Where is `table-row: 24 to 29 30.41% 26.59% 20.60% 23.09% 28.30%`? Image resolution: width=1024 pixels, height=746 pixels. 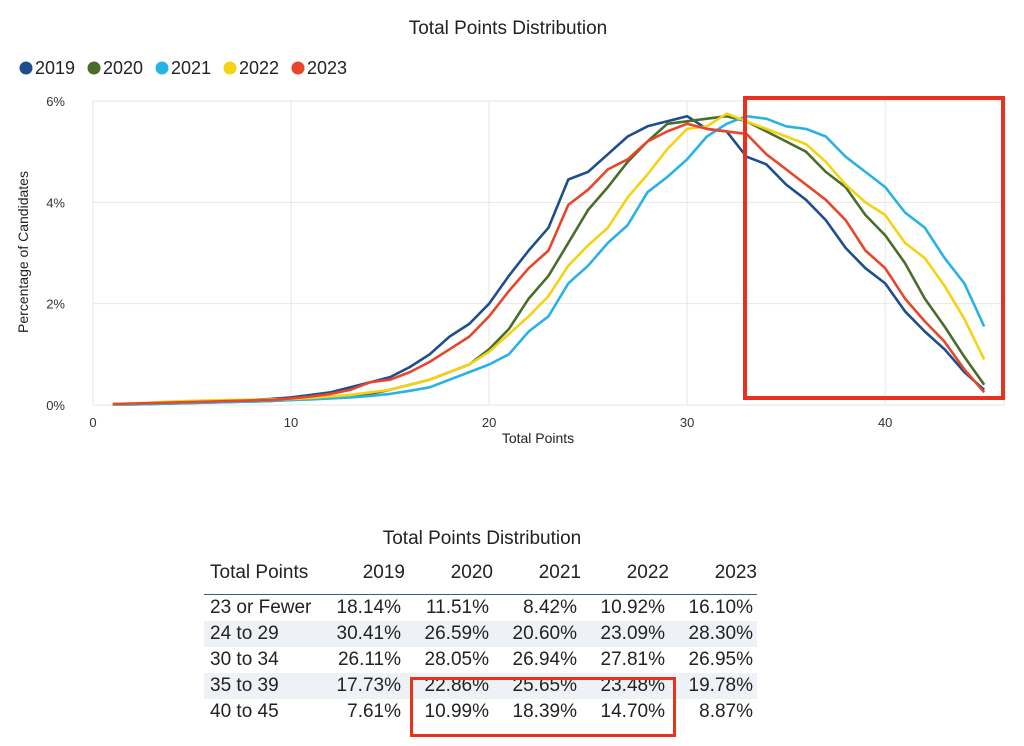
table-row: 24 to 29 30.41% 26.59% 20.60% 23.09% 28.30% is located at coordinates (480, 634).